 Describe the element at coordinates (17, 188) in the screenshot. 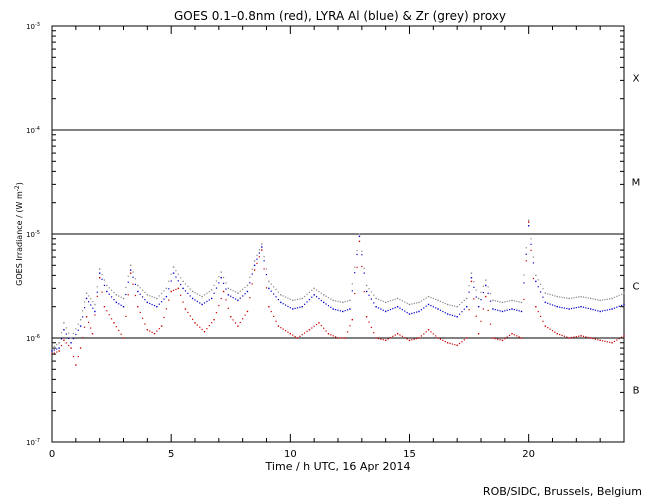

I see `y-axis-label-exp: -2` at that location.